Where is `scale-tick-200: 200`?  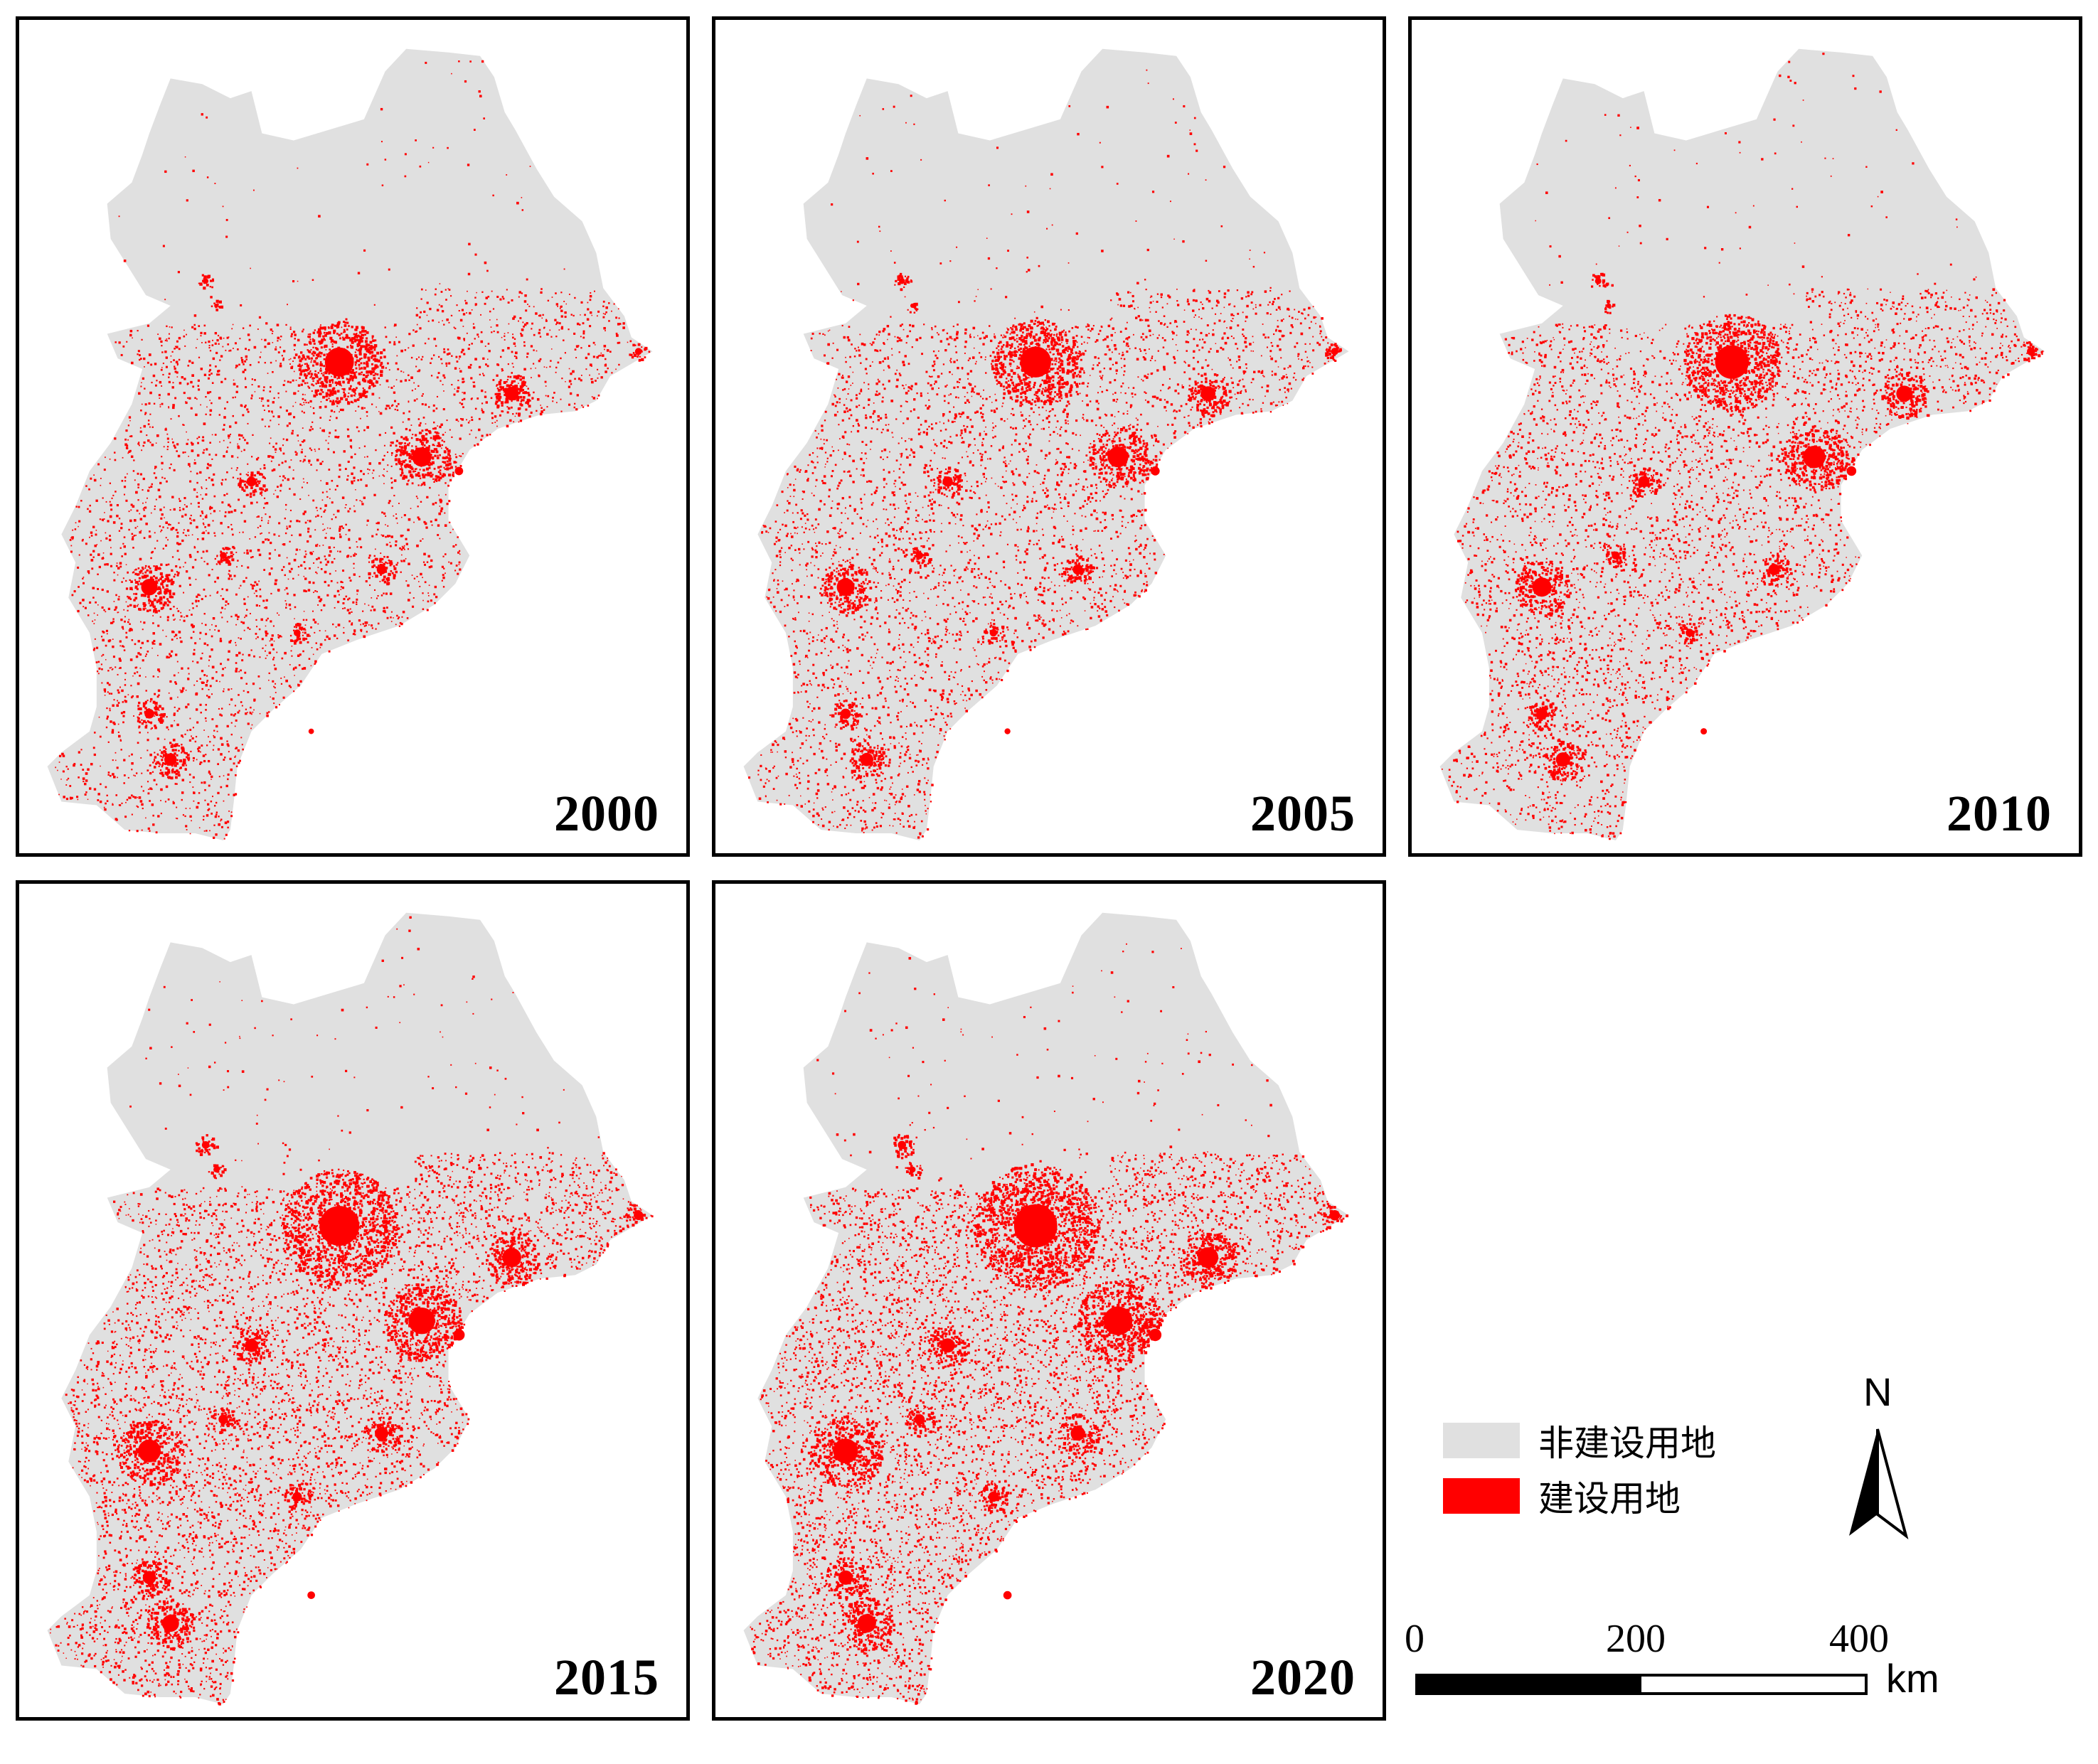
scale-tick-200: 200 is located at coordinates (1636, 1639).